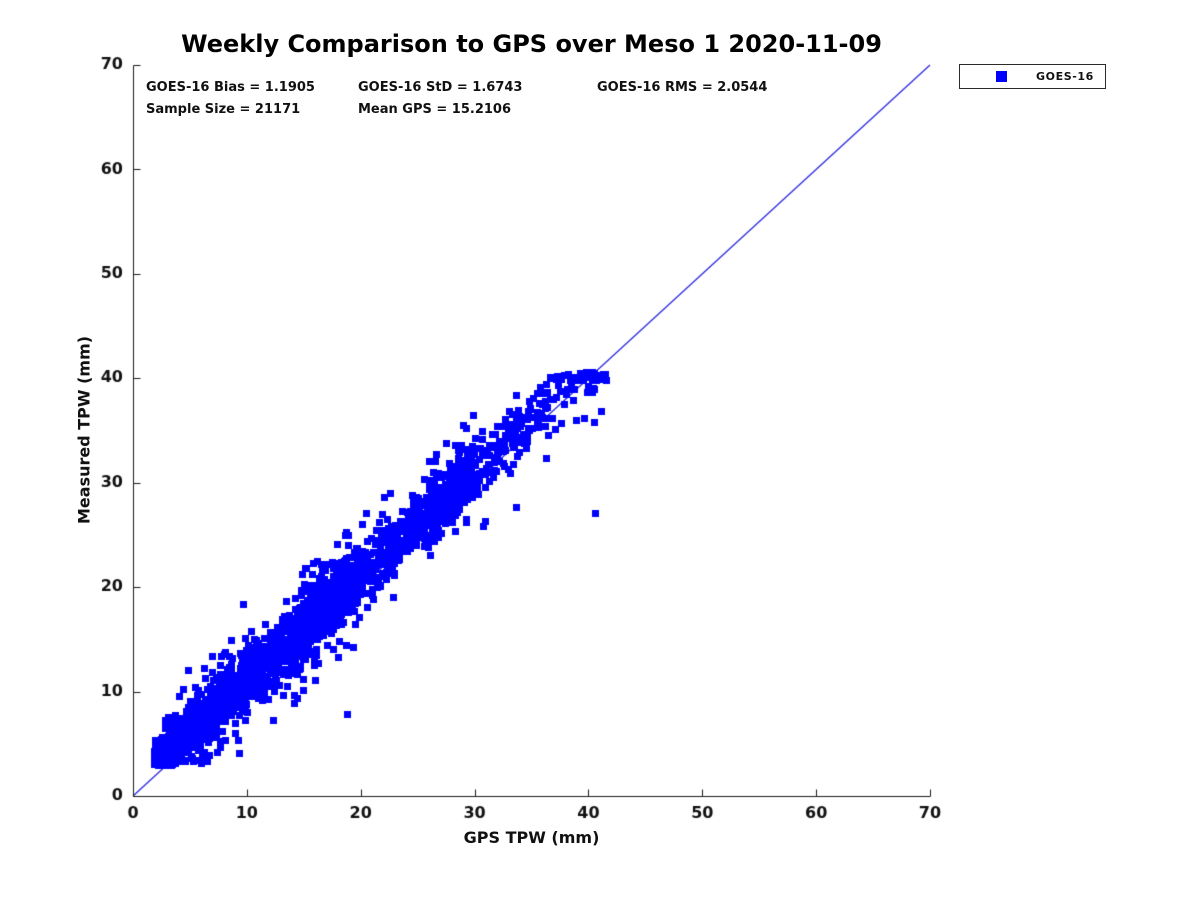  I want to click on y-axis-label: Measured TPW (mm), so click(84, 430).